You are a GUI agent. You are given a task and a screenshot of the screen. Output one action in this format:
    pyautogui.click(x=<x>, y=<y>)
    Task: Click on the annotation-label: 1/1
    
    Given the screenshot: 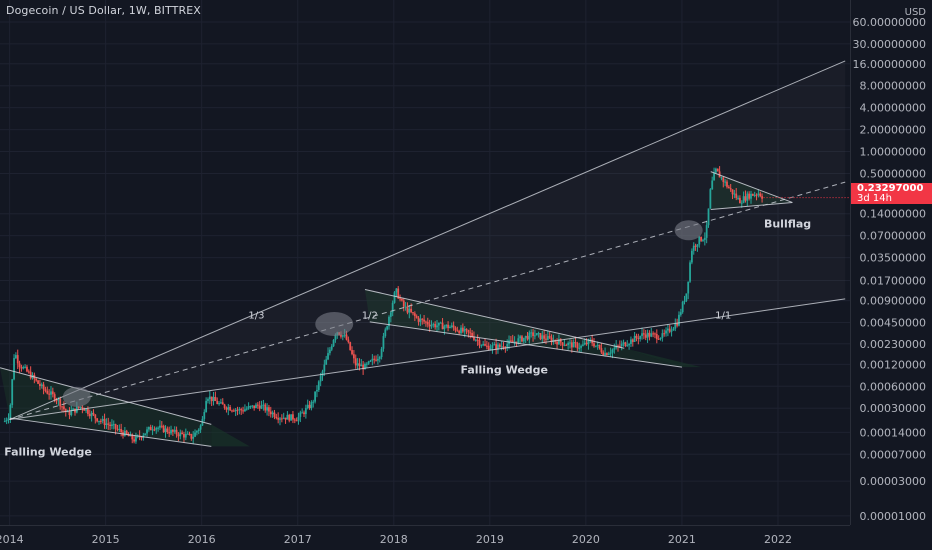 What is the action you would take?
    pyautogui.click(x=723, y=316)
    